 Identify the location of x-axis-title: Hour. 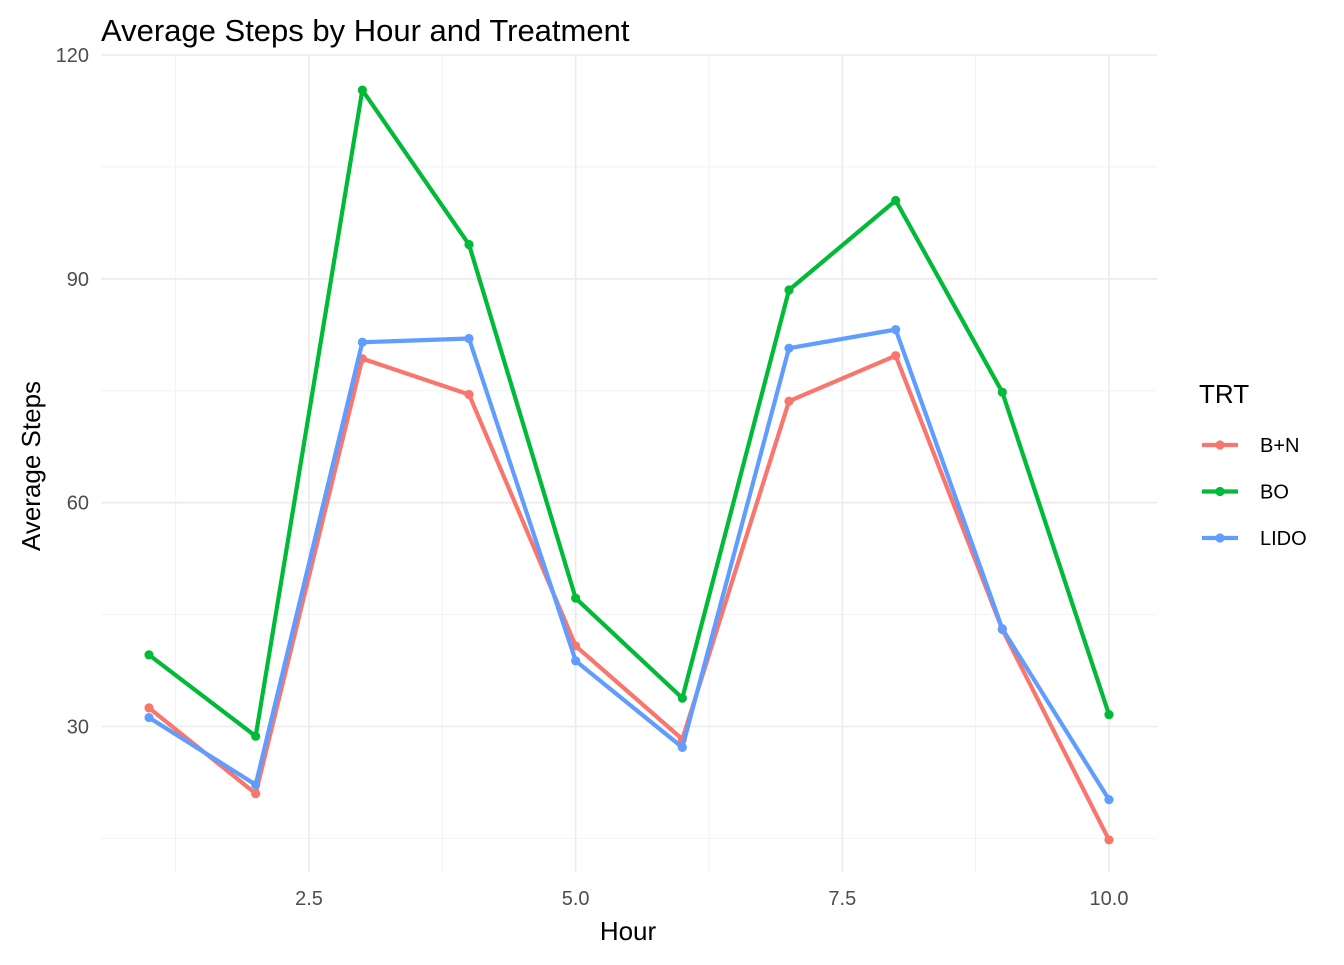
(628, 931).